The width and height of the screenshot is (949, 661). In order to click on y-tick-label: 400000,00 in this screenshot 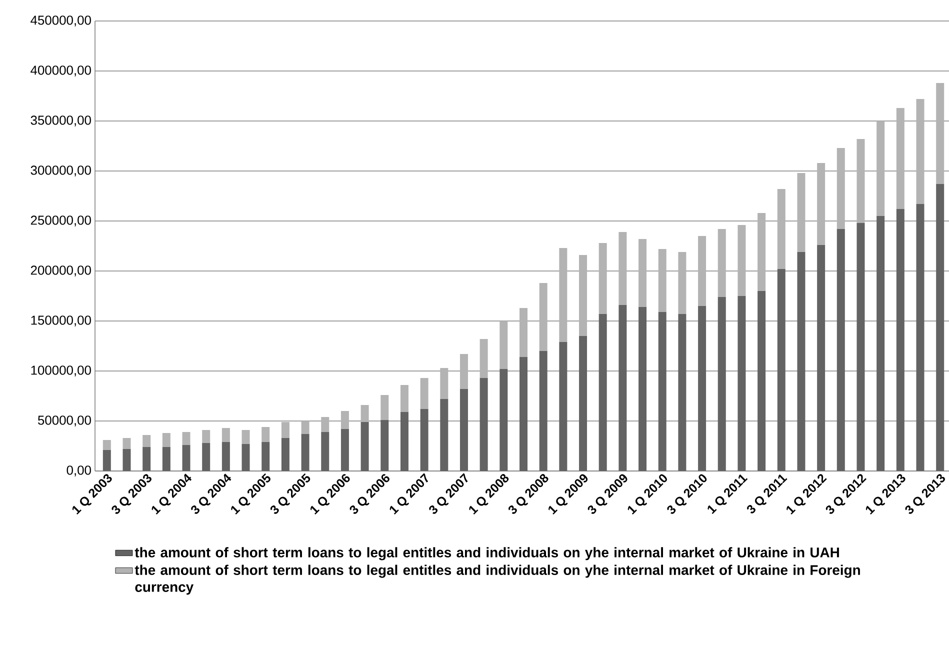, I will do `click(60, 71)`.